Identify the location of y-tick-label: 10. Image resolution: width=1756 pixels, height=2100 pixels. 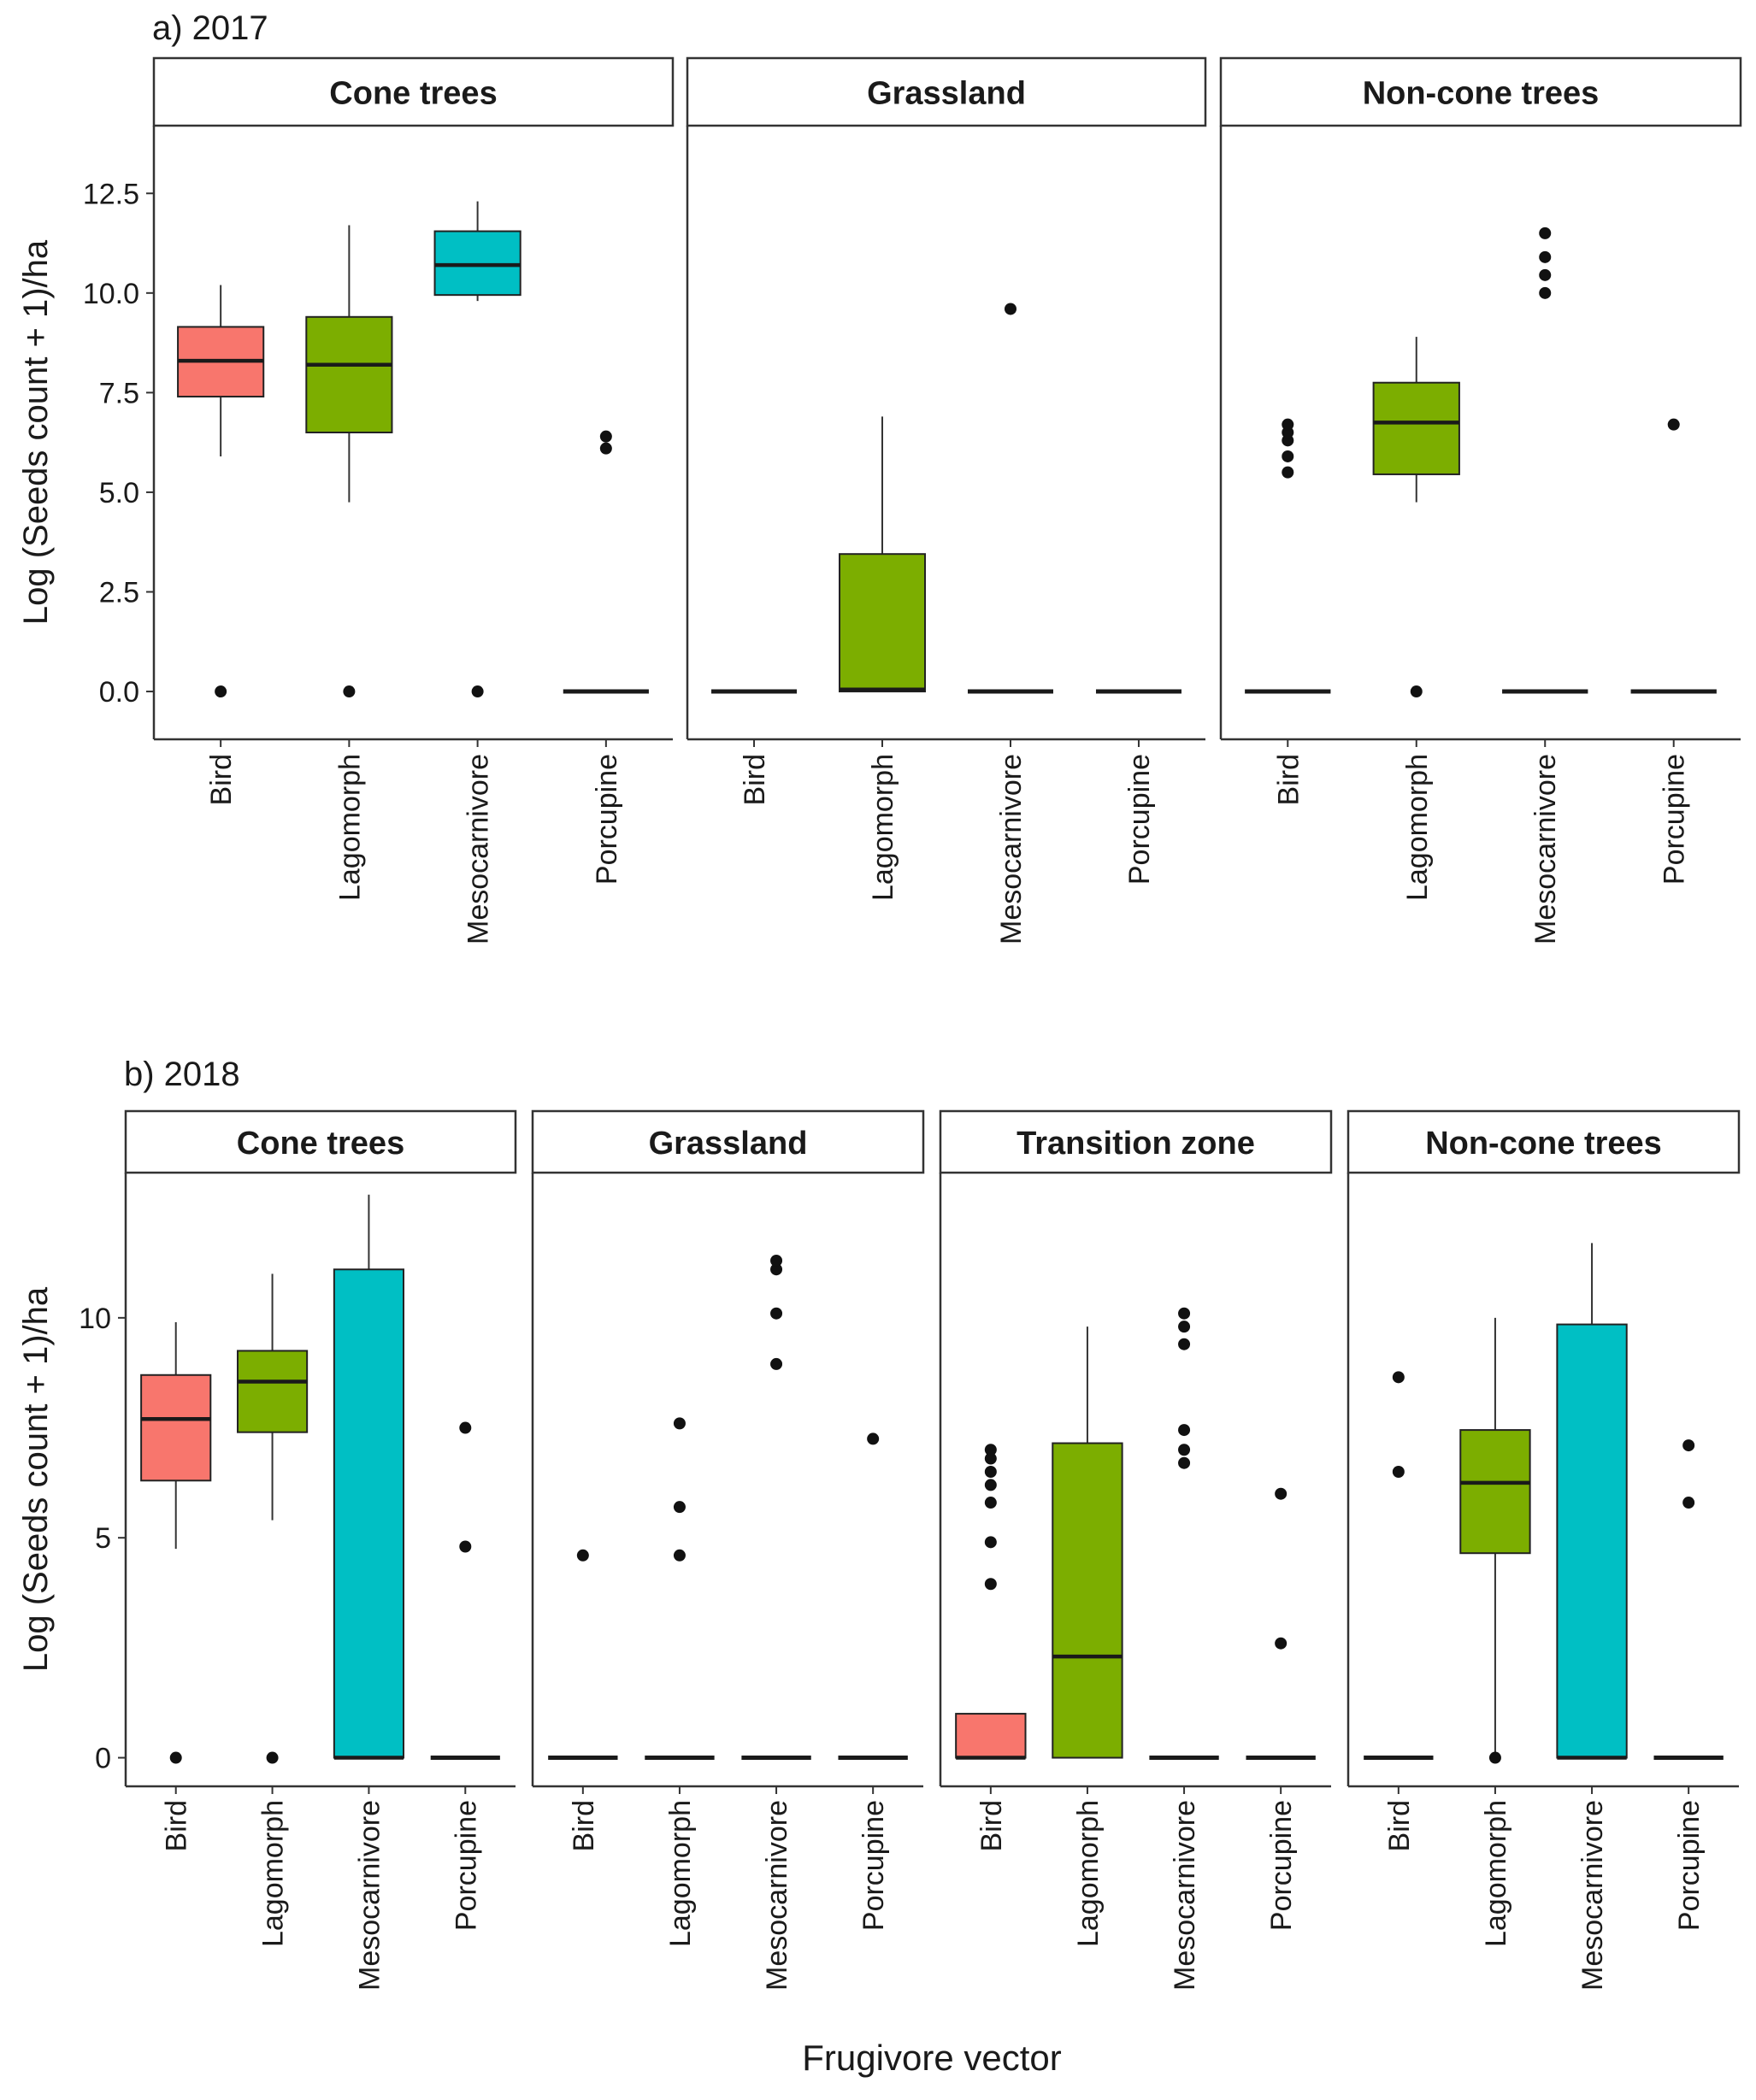
(95, 1319).